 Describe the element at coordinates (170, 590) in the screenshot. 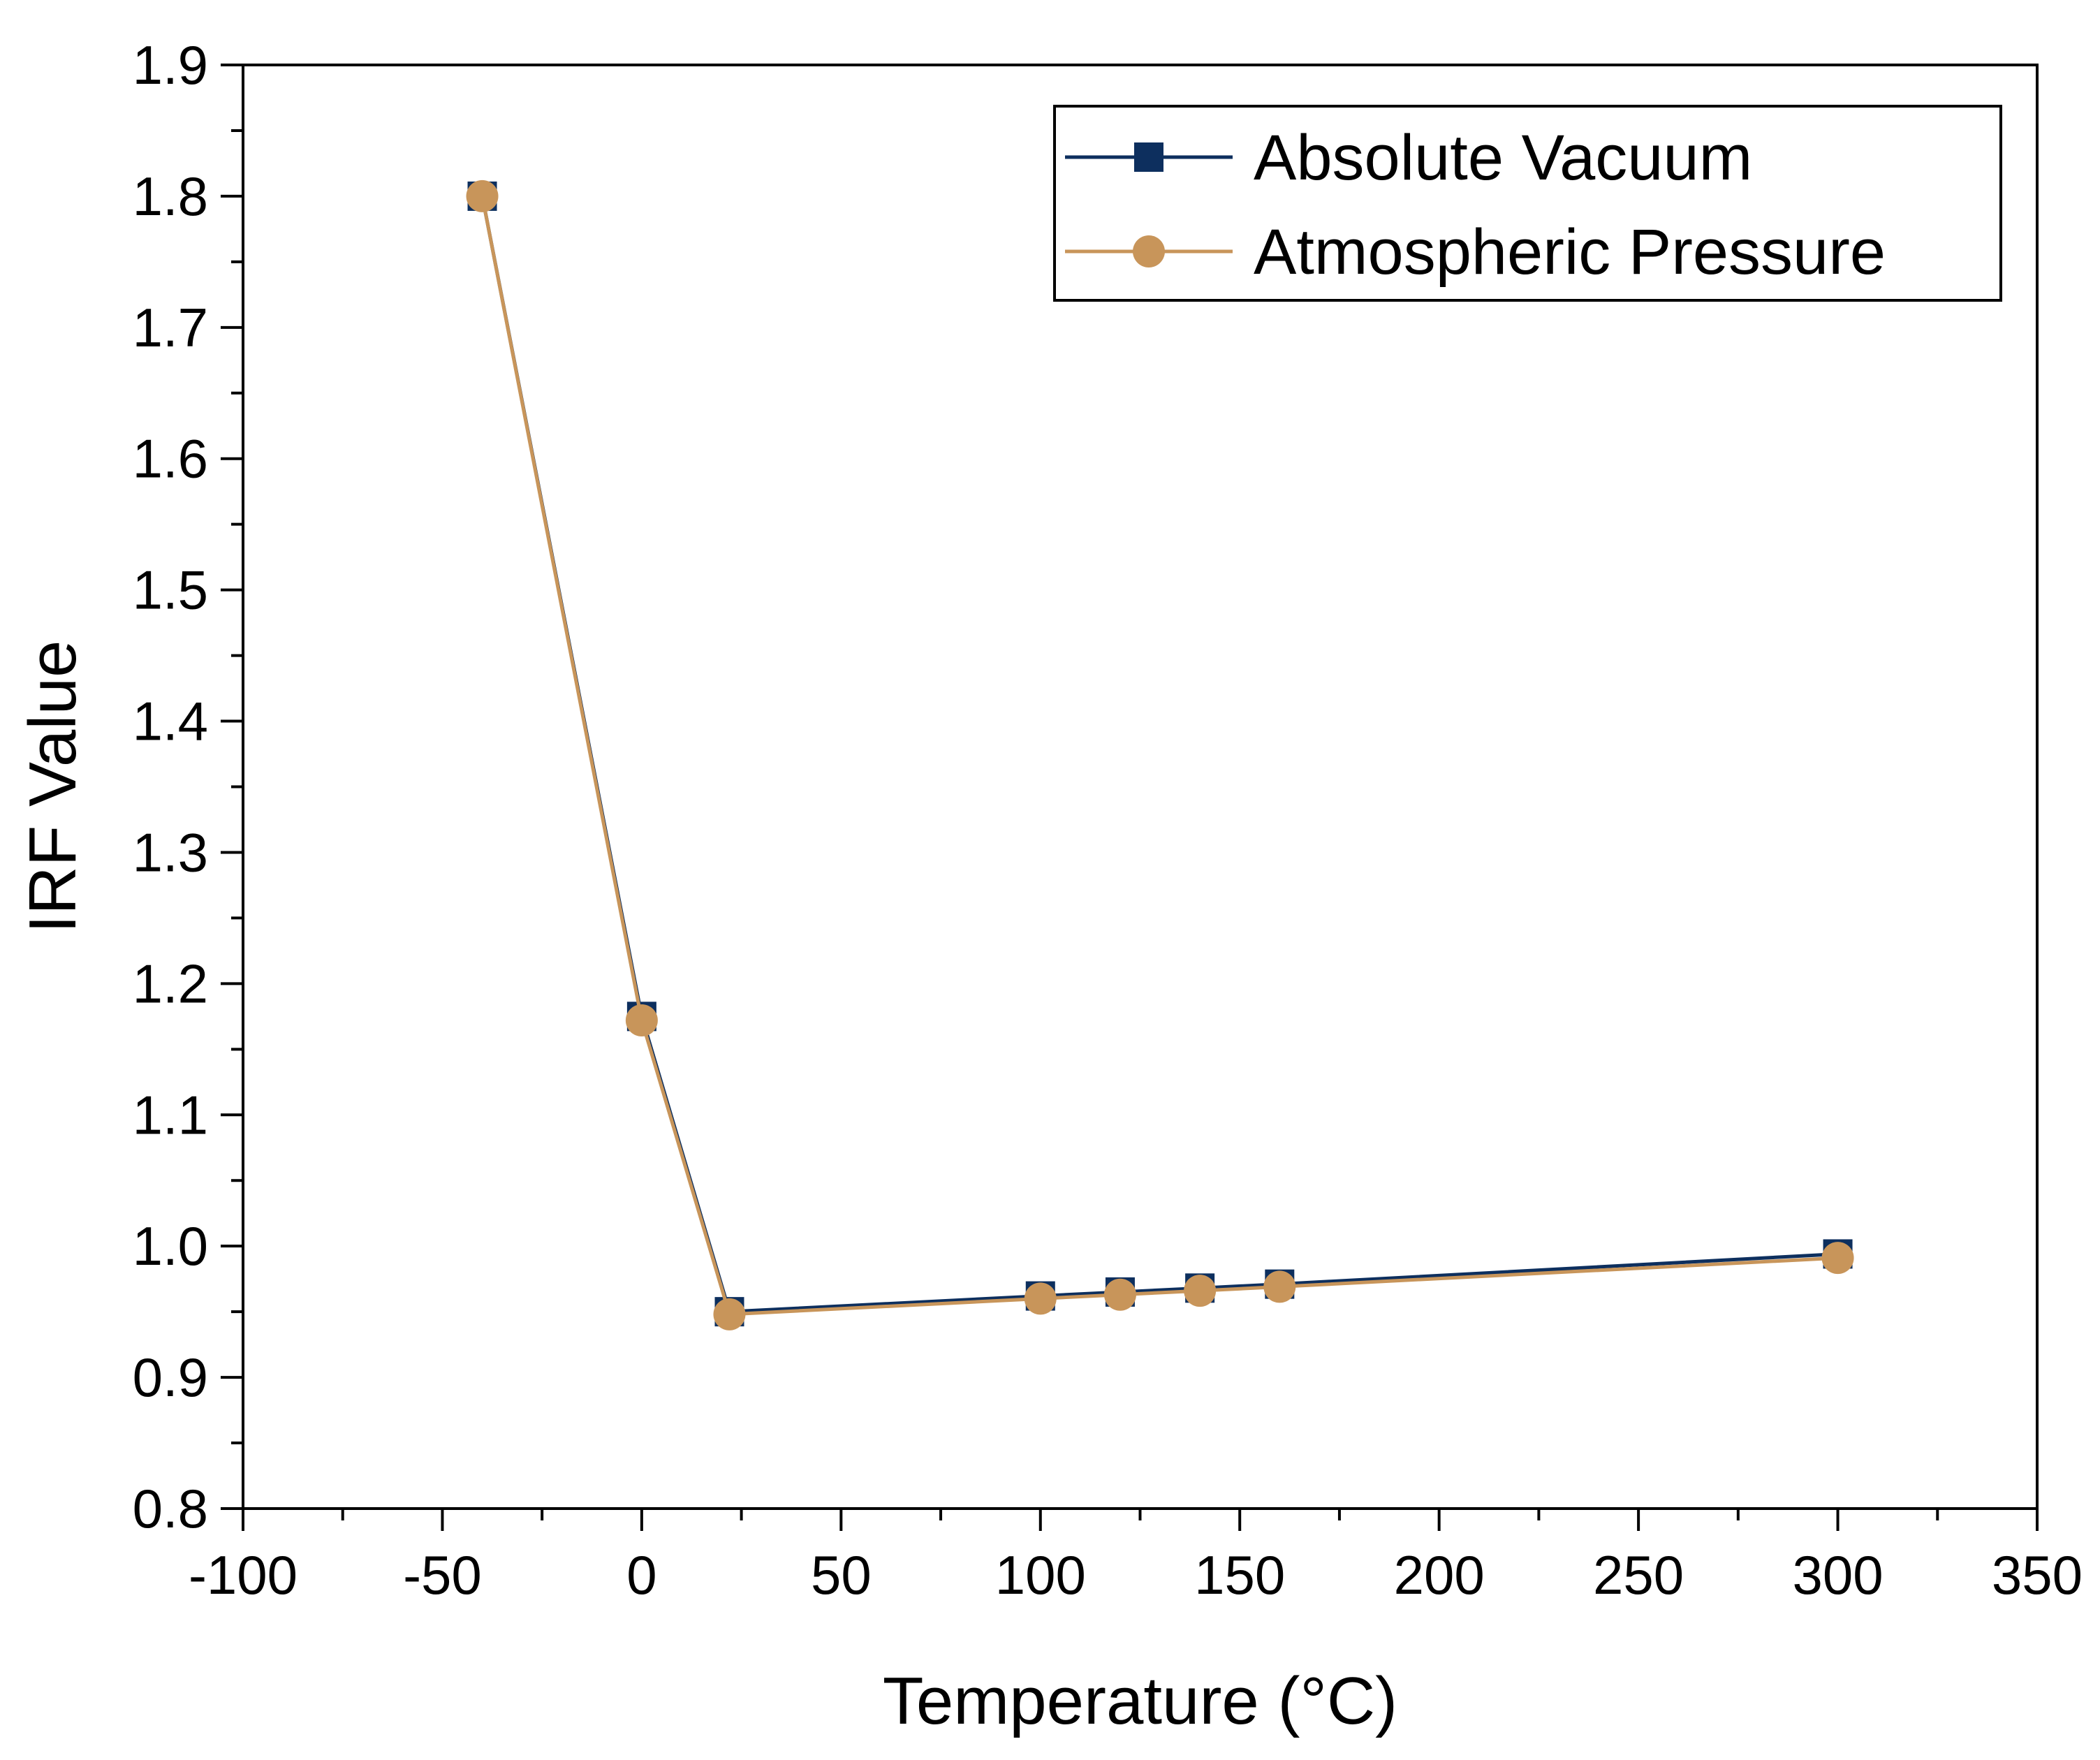

I see `y-tick-label: 1.5` at that location.